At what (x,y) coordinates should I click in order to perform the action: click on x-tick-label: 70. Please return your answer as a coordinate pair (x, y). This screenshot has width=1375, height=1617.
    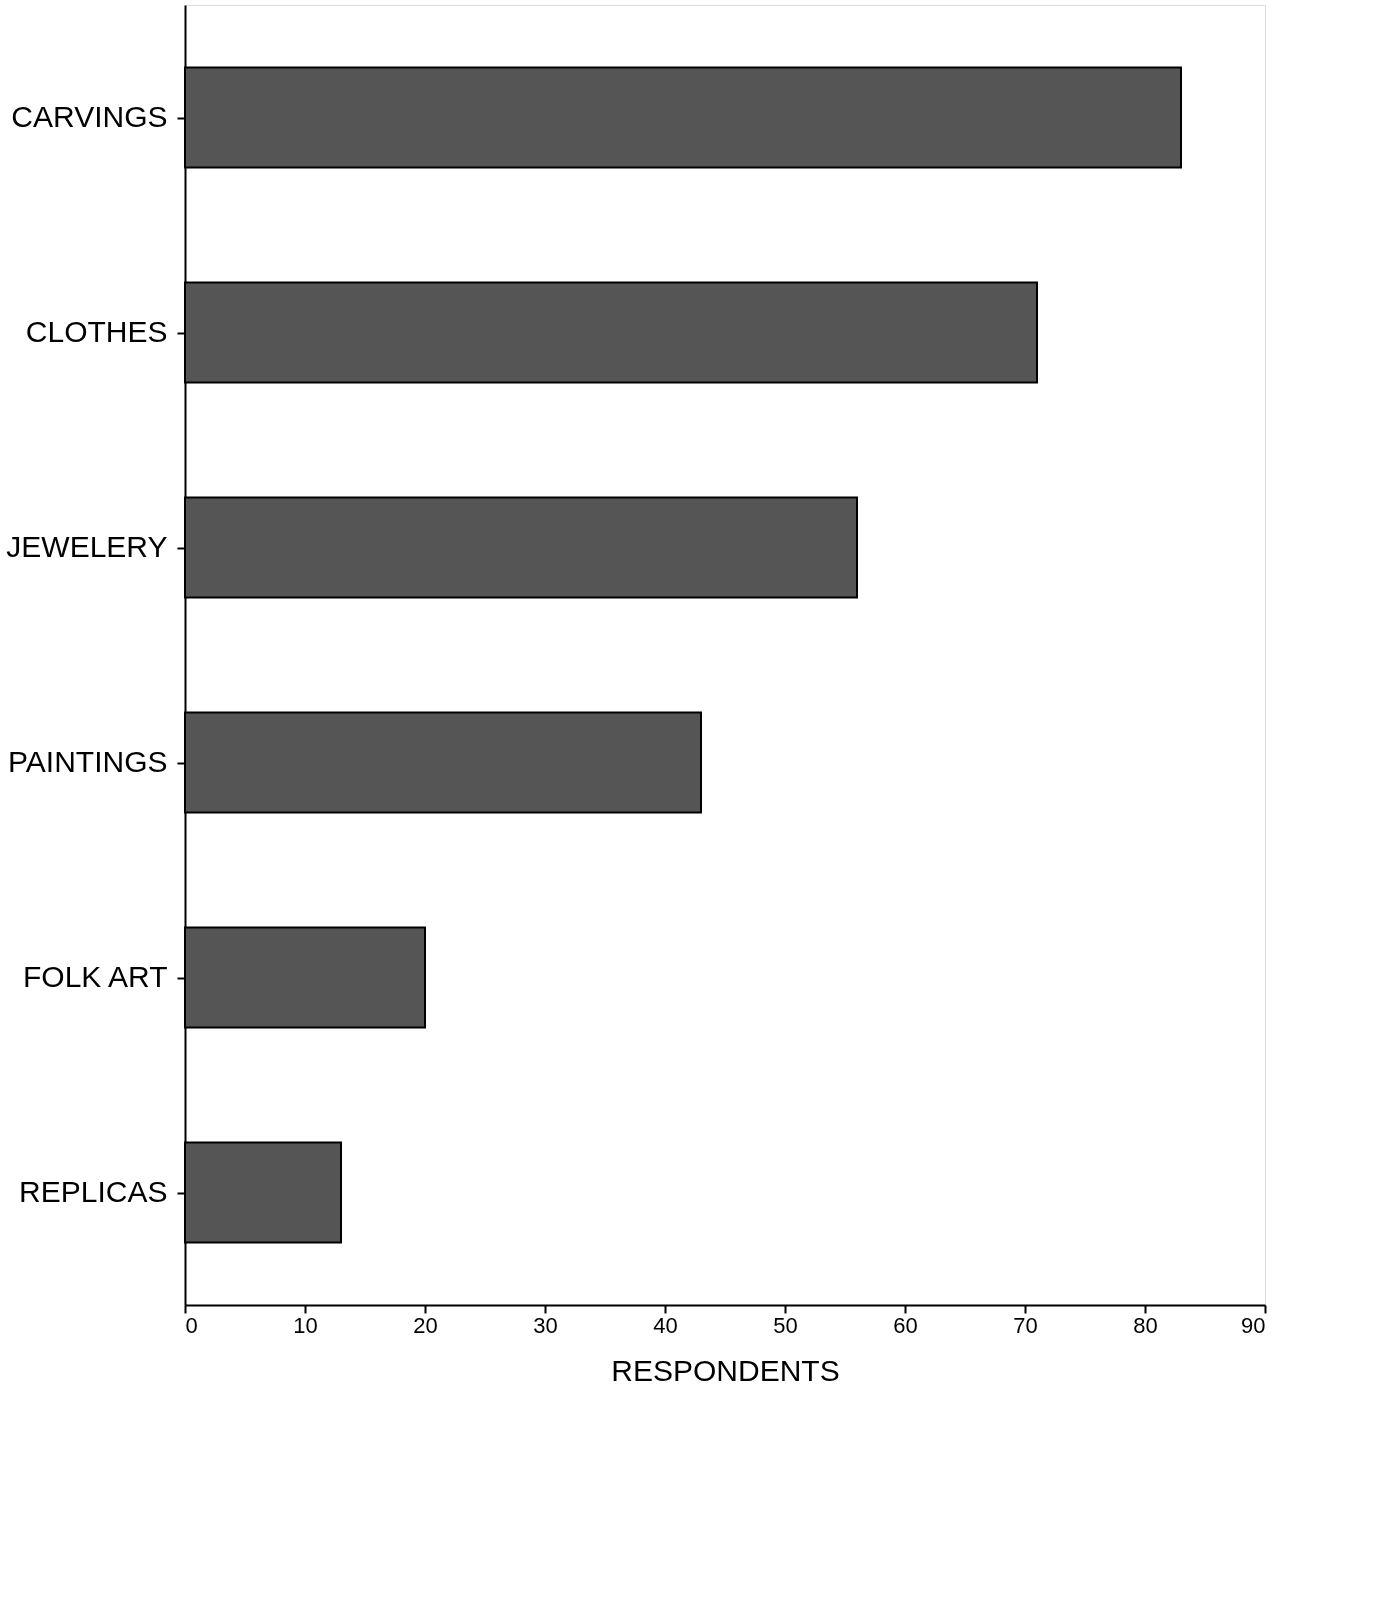
    Looking at the image, I should click on (1025, 1325).